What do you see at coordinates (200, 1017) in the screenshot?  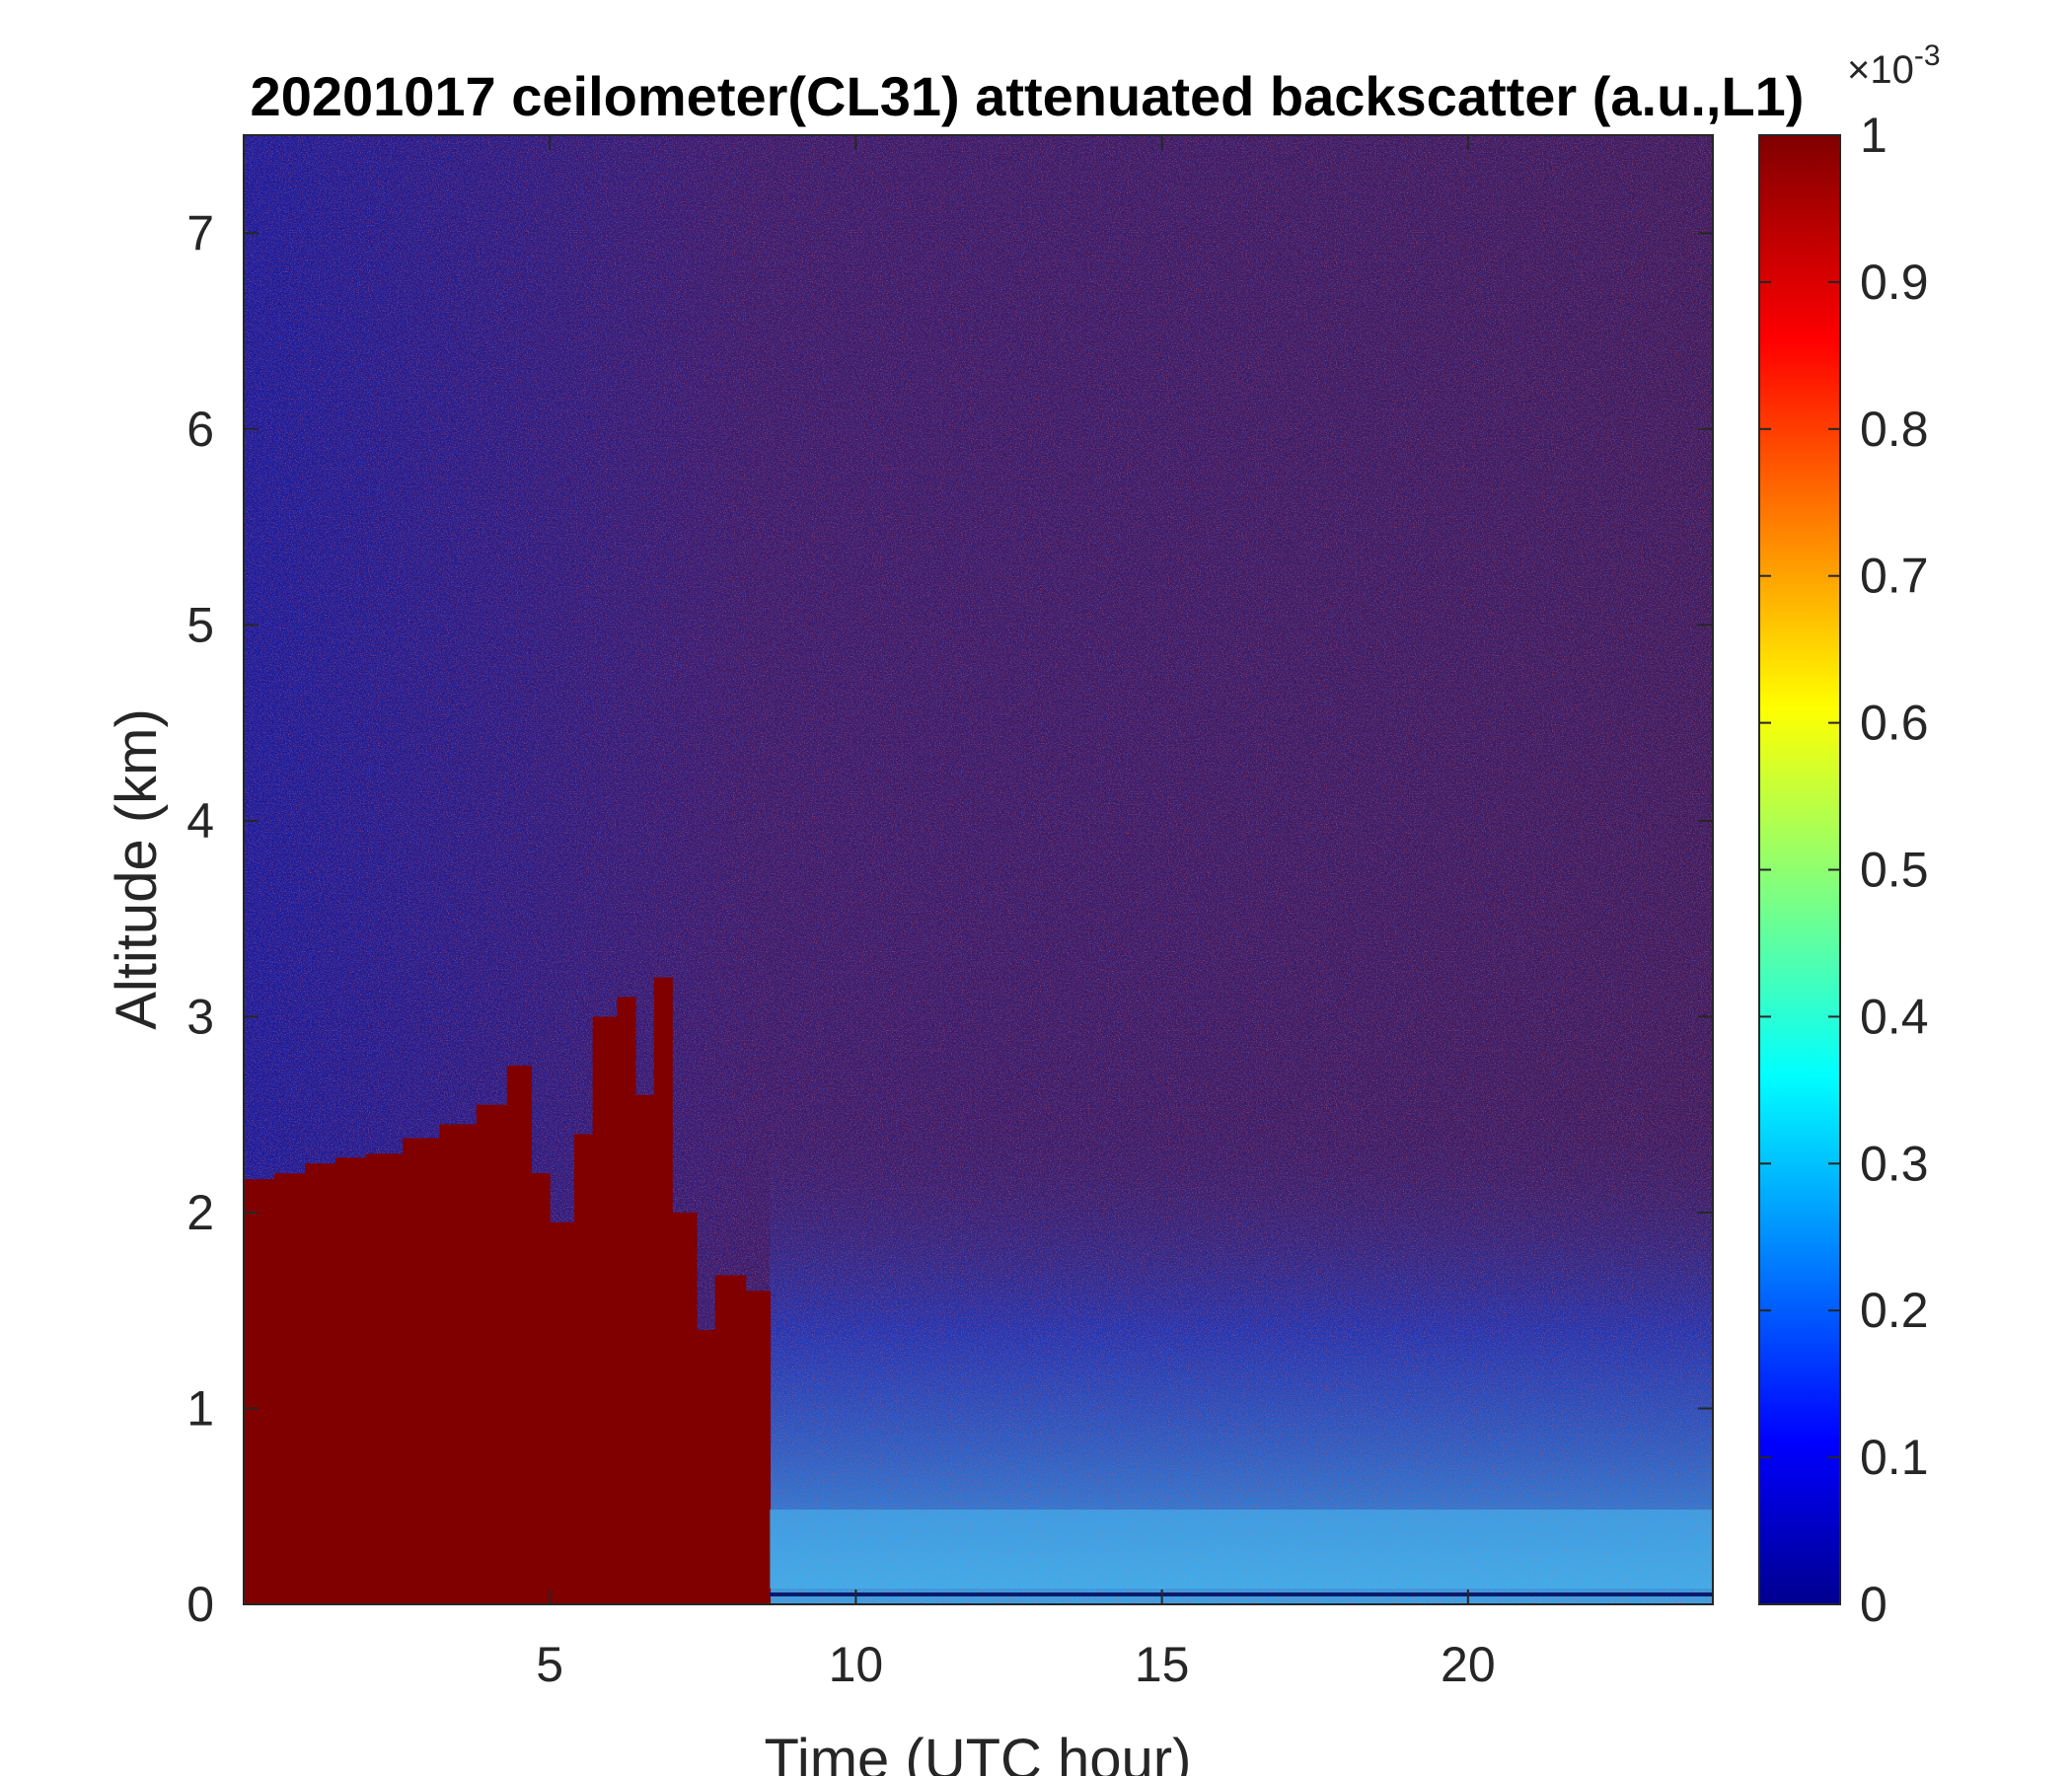 I see `y-tick-label: 3` at bounding box center [200, 1017].